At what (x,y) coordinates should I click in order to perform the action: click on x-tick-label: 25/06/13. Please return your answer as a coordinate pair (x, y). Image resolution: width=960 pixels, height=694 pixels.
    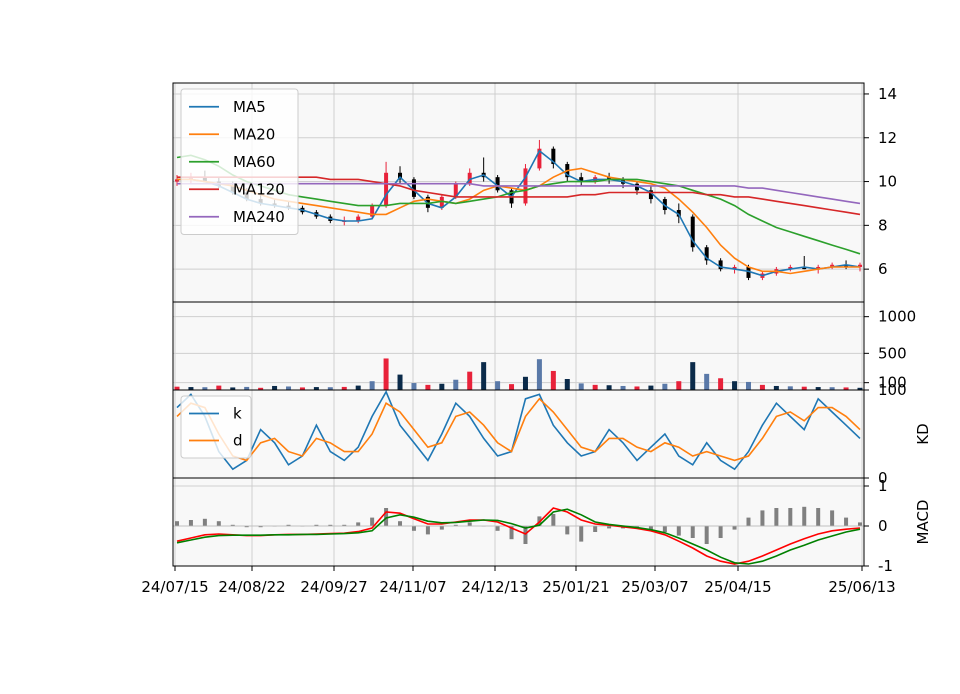
    Looking at the image, I should click on (861, 587).